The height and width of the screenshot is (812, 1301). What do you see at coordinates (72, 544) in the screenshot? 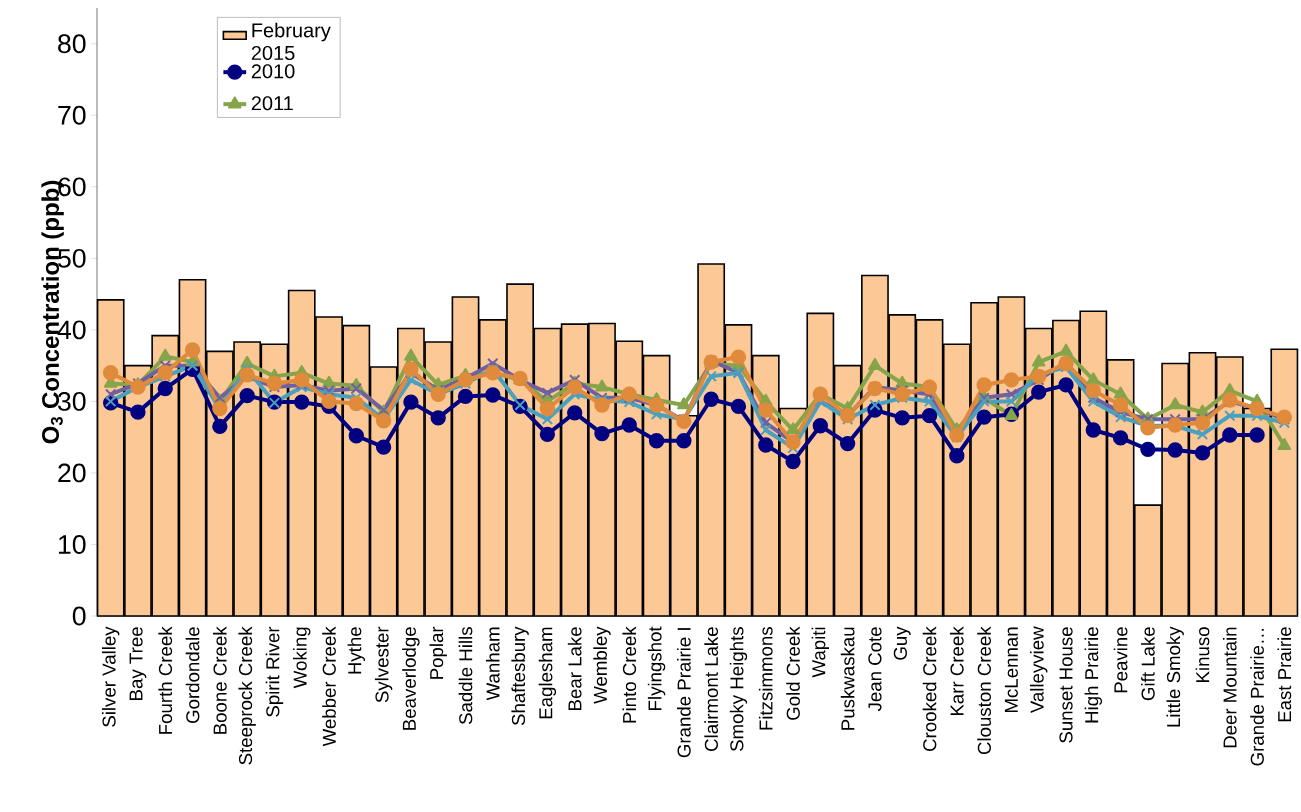
I see `y-tick-label: 10` at bounding box center [72, 544].